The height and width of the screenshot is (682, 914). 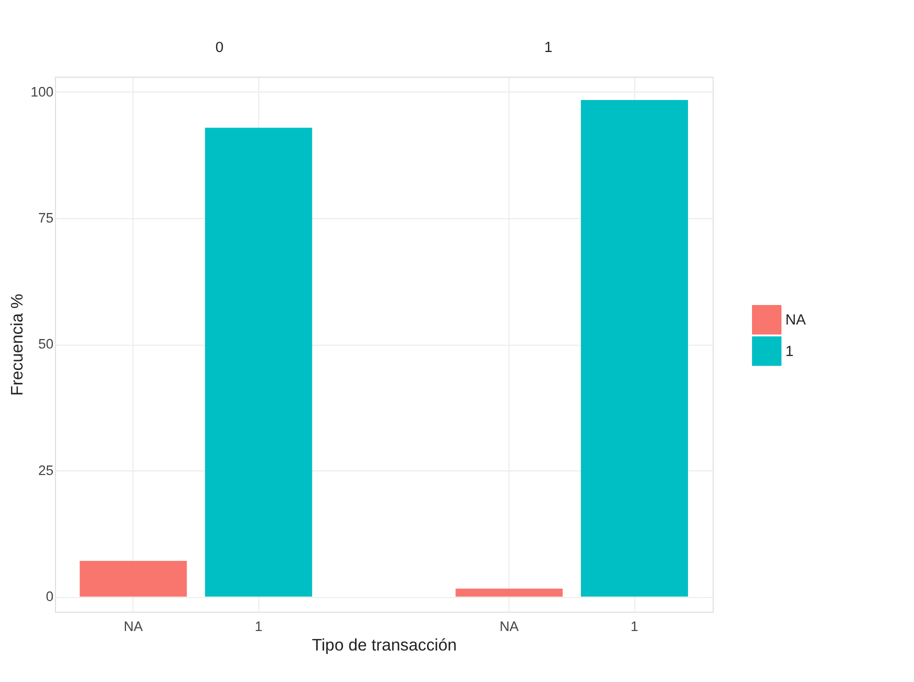 I want to click on x-axis-title: Tipo de transacción, so click(x=384, y=645).